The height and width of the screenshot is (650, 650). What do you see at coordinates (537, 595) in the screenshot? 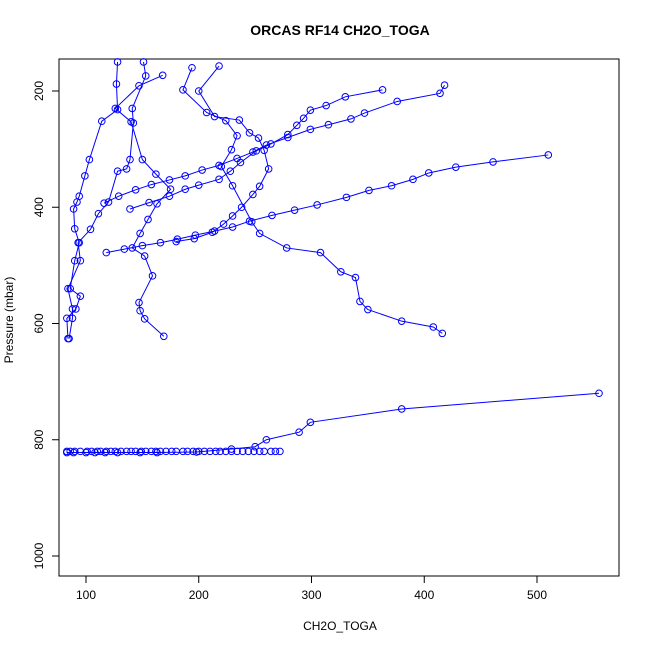
I see `x-tick-label: 500` at bounding box center [537, 595].